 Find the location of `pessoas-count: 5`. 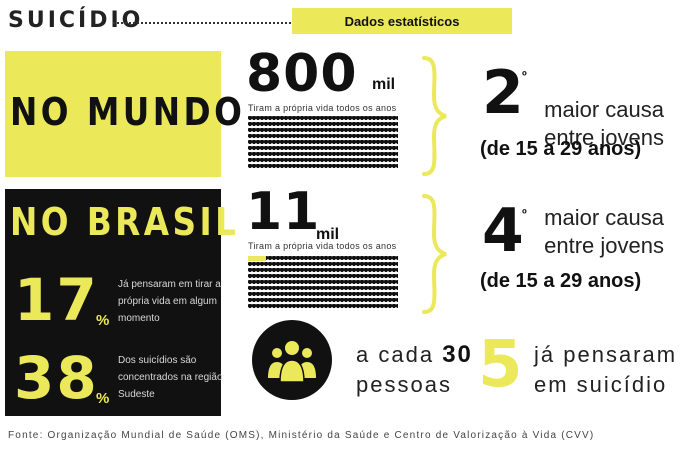

pessoas-count: 5 is located at coordinates (500, 365).